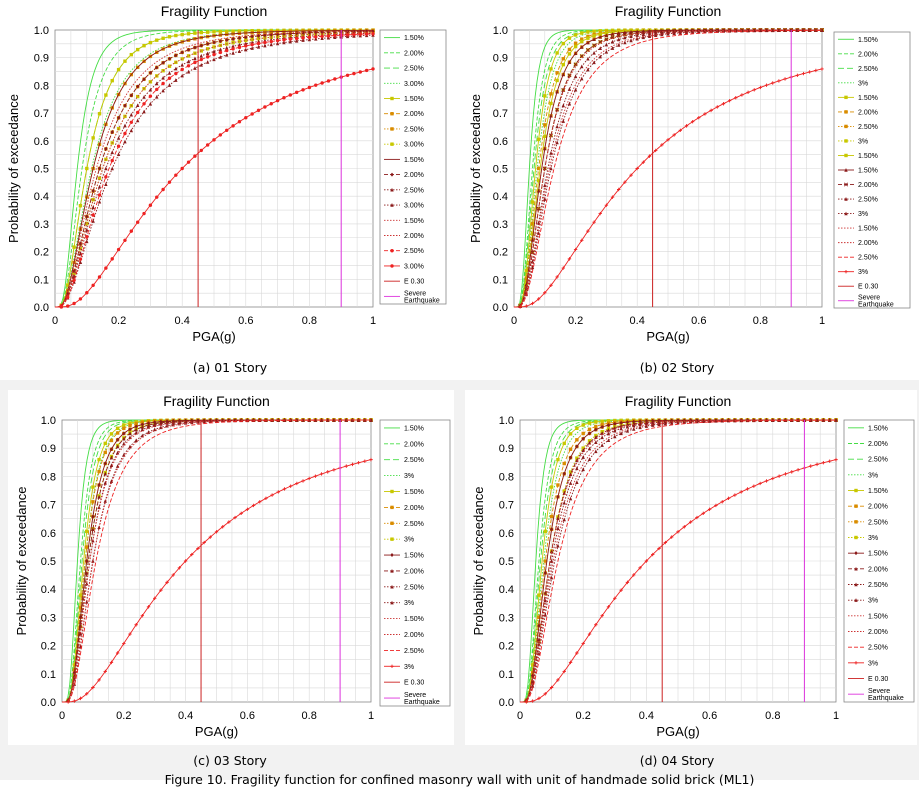 The height and width of the screenshot is (796, 919). Describe the element at coordinates (878, 522) in the screenshot. I see `legend-label: 2.50%` at that location.